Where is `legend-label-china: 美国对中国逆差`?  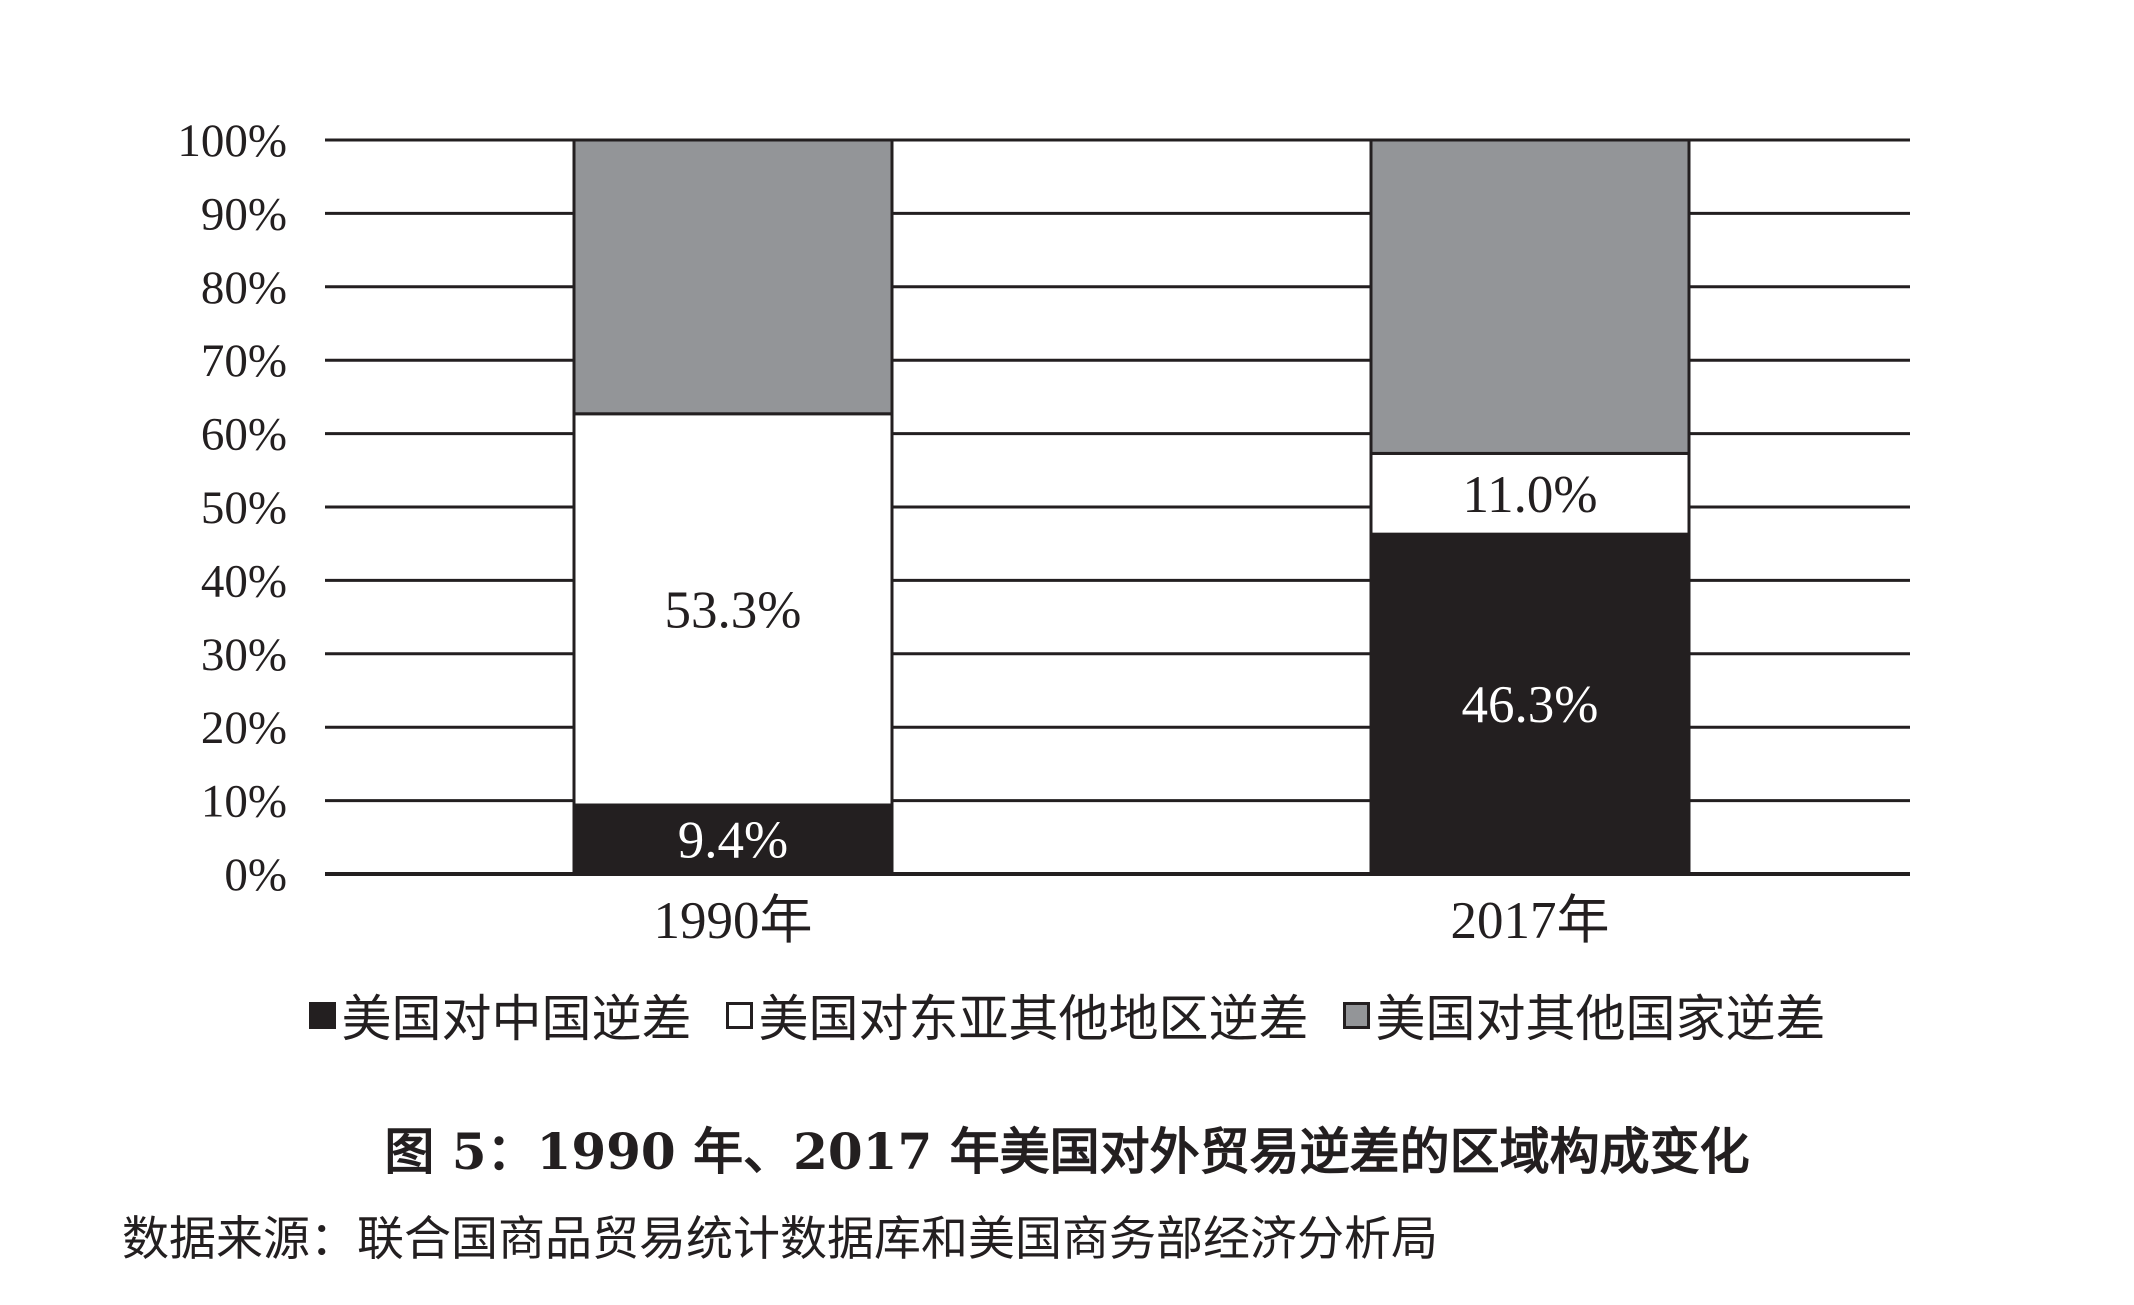
legend-label-china: 美国对中国逆差 is located at coordinates (516, 1019).